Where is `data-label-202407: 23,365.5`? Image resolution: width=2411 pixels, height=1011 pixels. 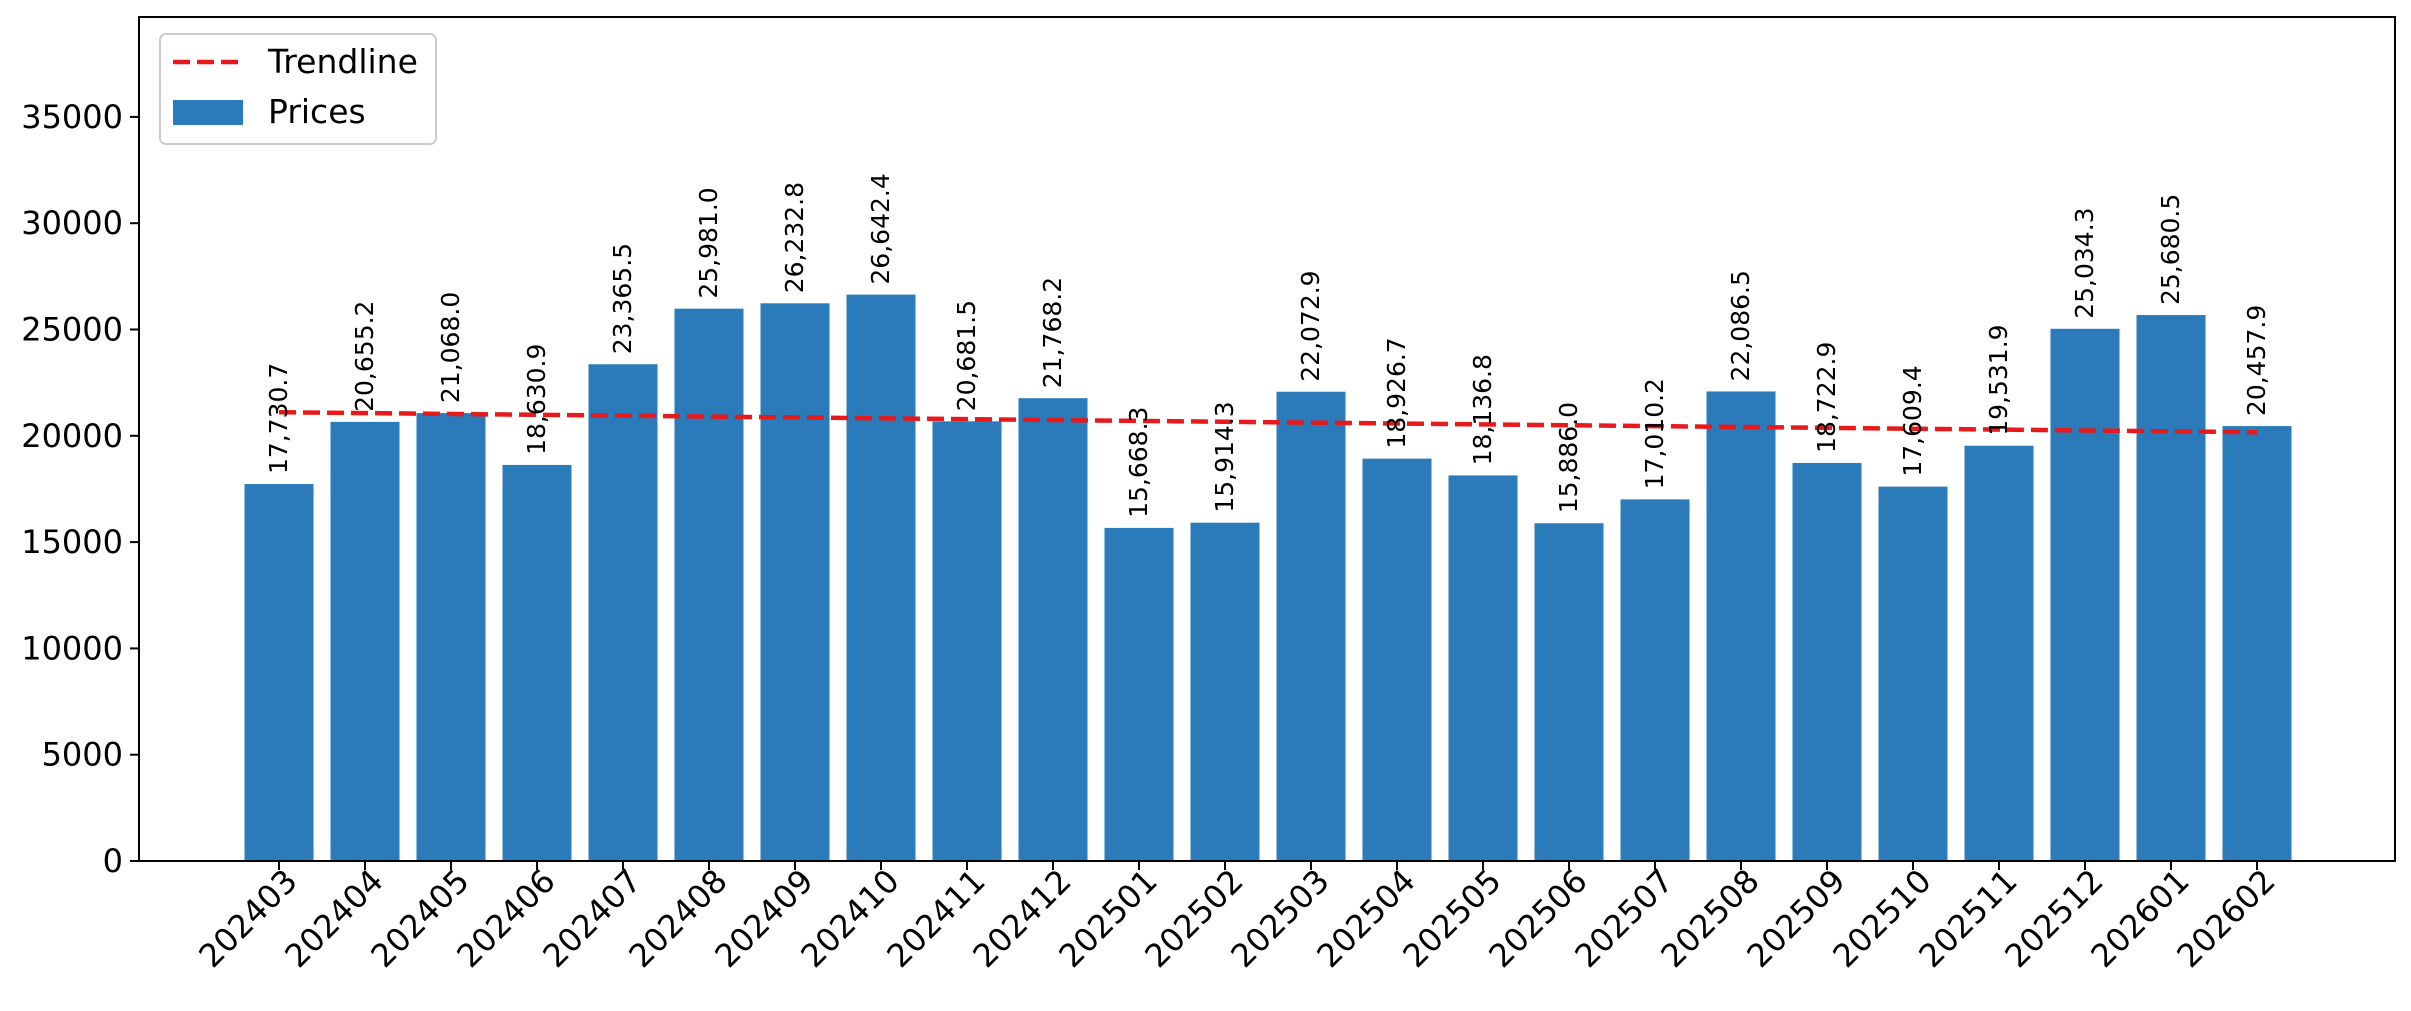 data-label-202407: 23,365.5 is located at coordinates (622, 298).